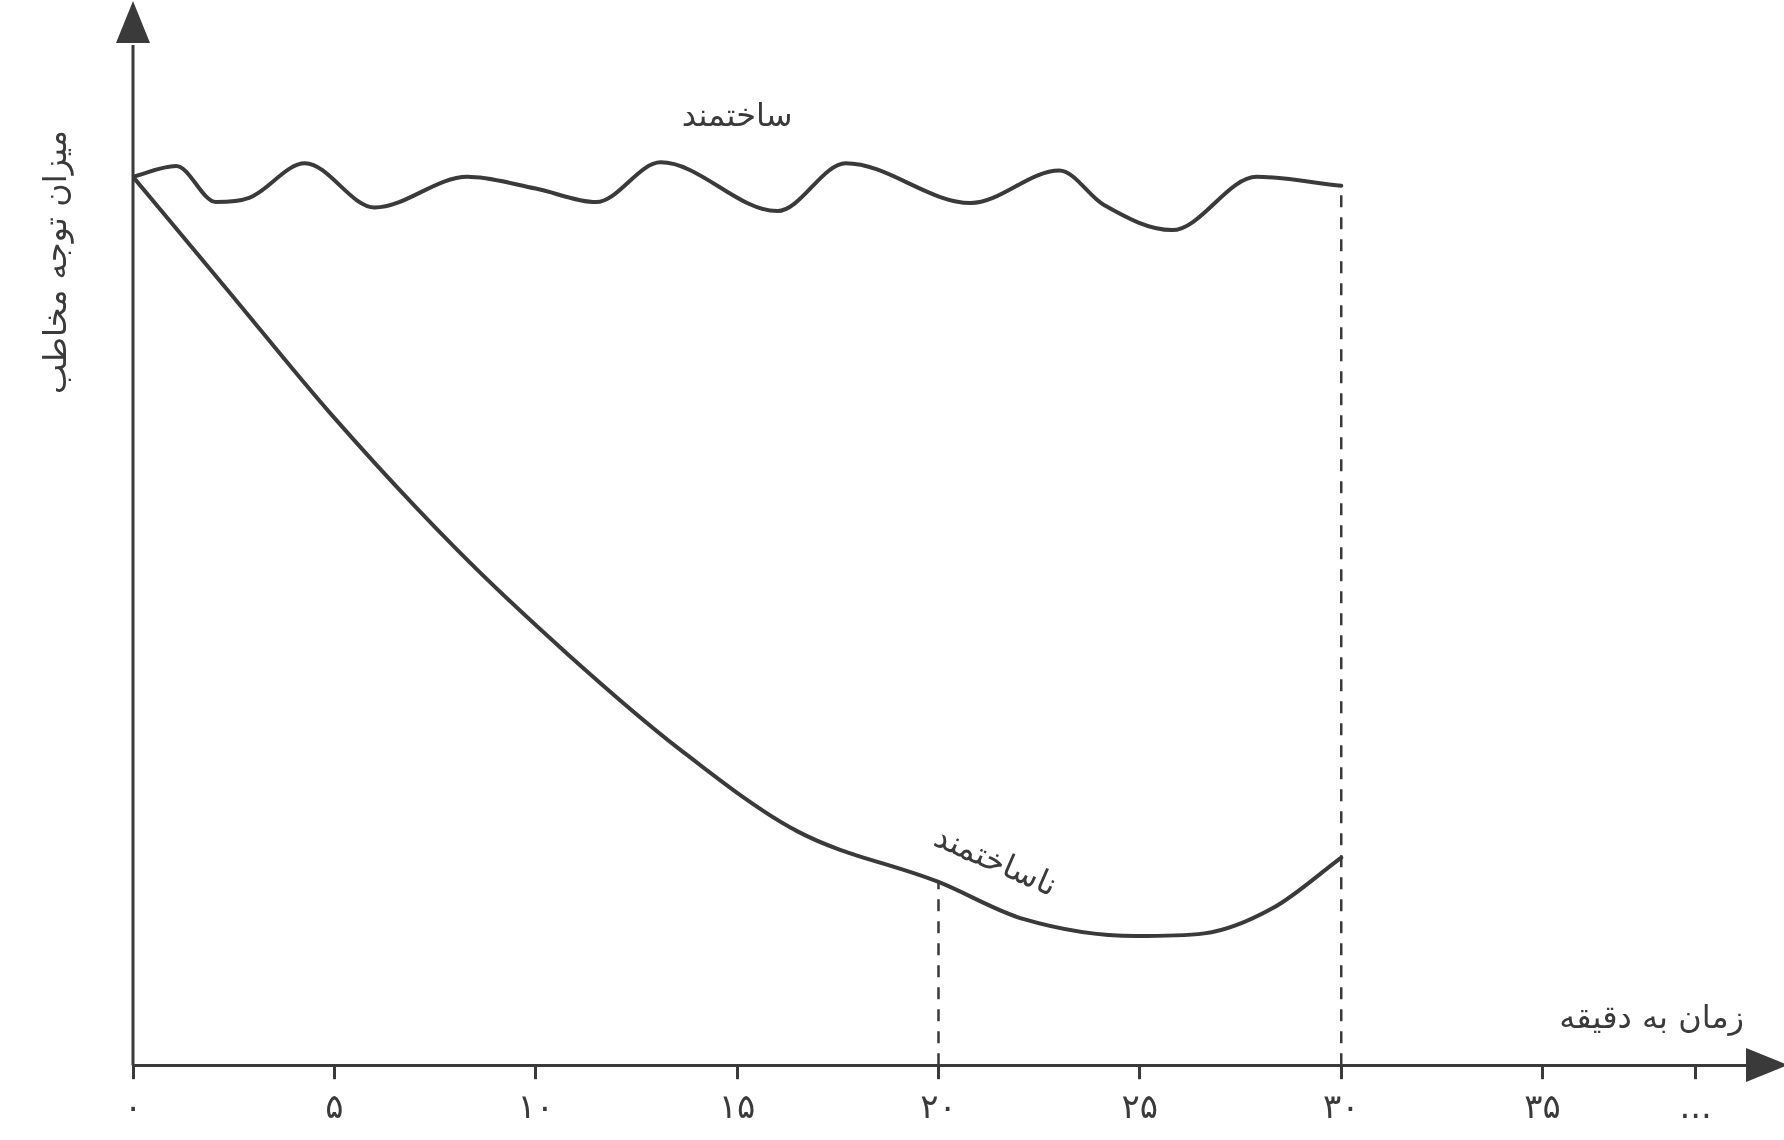 The height and width of the screenshot is (1140, 1784). Describe the element at coordinates (1651, 1016) in the screenshot. I see `x-axis-title: زمان به دقیقه` at that location.